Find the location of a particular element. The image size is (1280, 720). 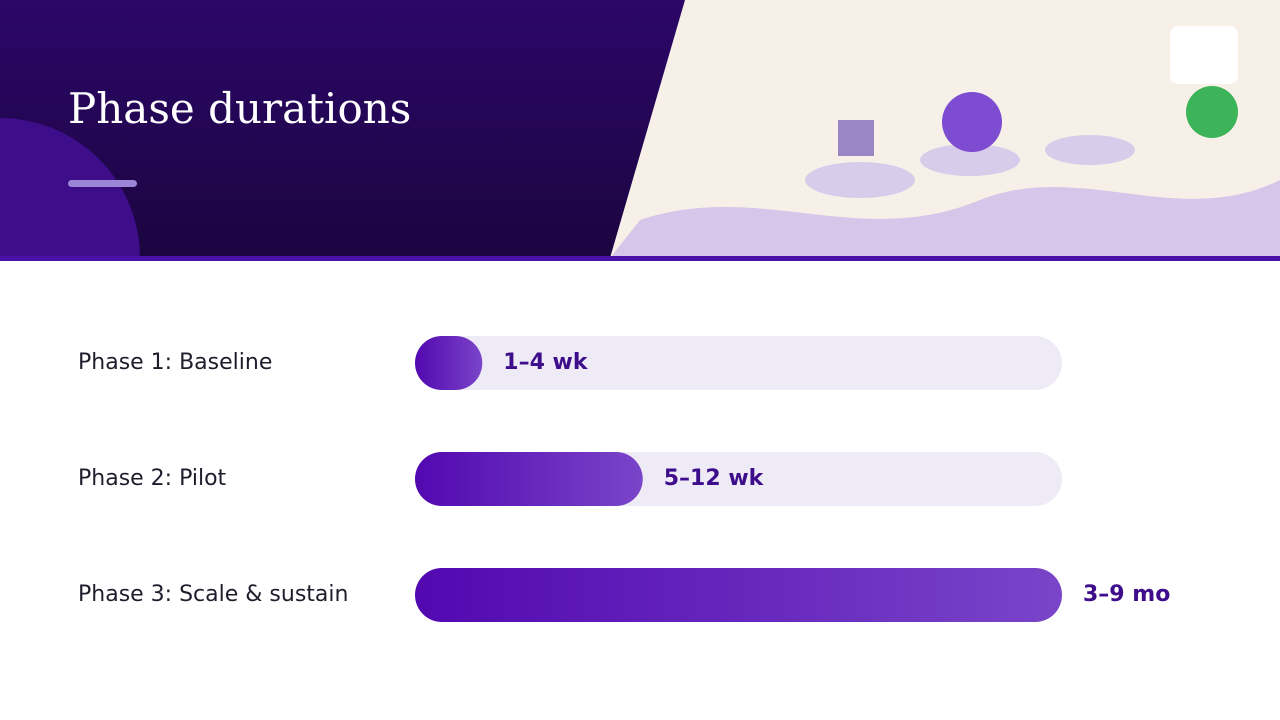

chart-title: Phase durations is located at coordinates (239, 108).